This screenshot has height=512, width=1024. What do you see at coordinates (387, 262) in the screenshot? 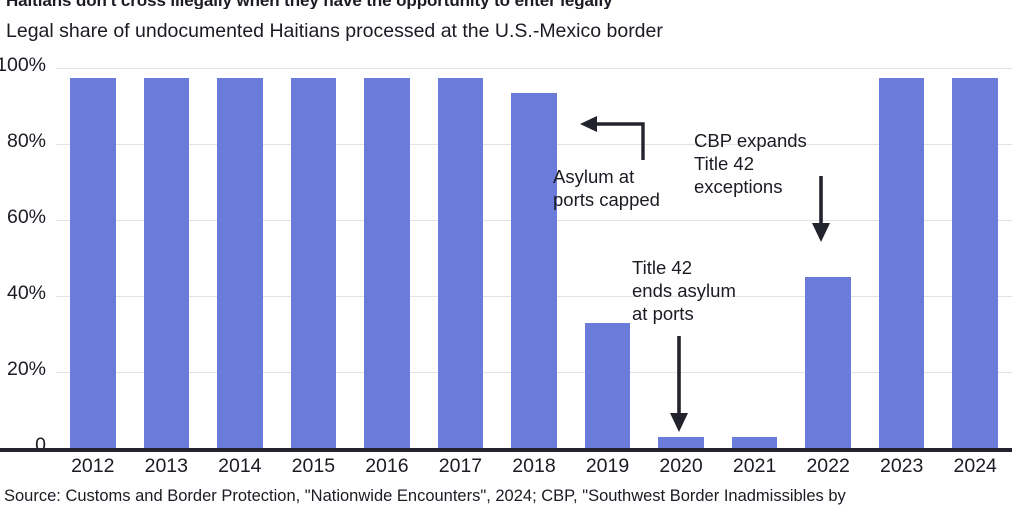
I see `bar-2016` at bounding box center [387, 262].